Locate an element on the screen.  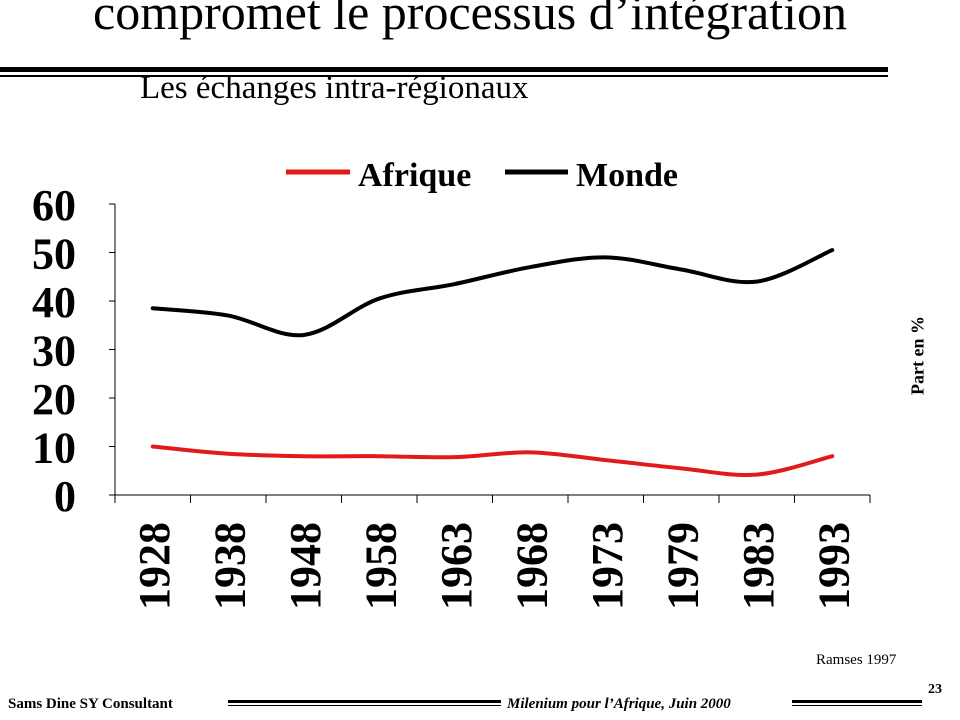
y-tick-label: 30 is located at coordinates (54, 351).